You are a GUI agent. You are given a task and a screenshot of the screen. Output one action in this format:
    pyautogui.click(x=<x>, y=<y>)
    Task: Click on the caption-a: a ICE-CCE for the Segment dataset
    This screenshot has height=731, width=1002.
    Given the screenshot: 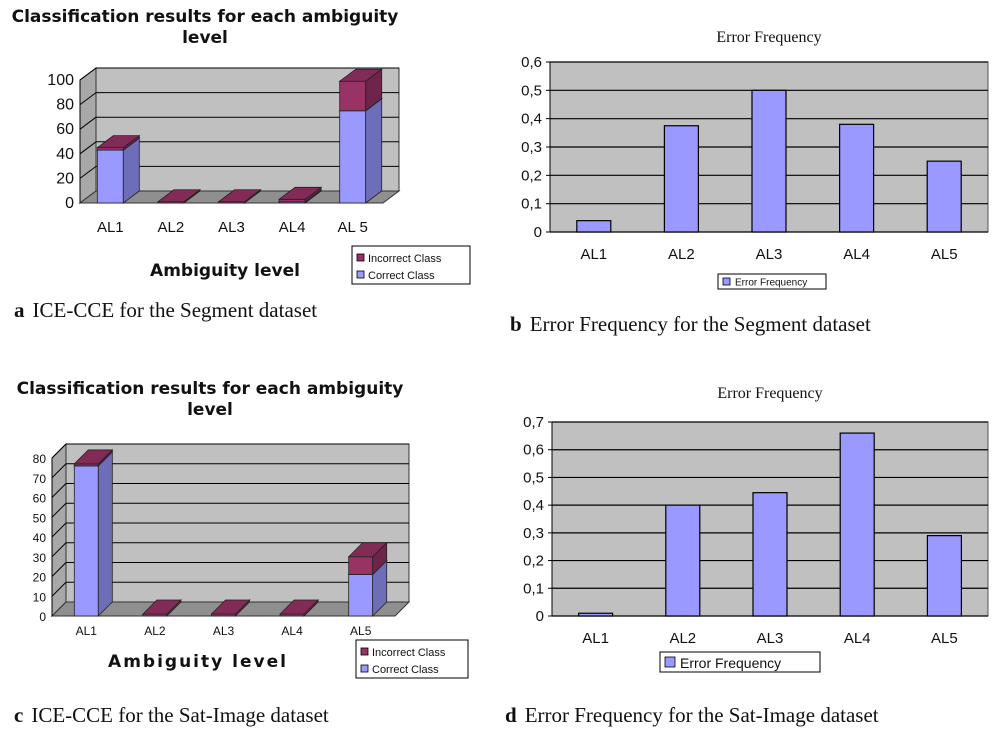 What is the action you would take?
    pyautogui.click(x=165, y=310)
    